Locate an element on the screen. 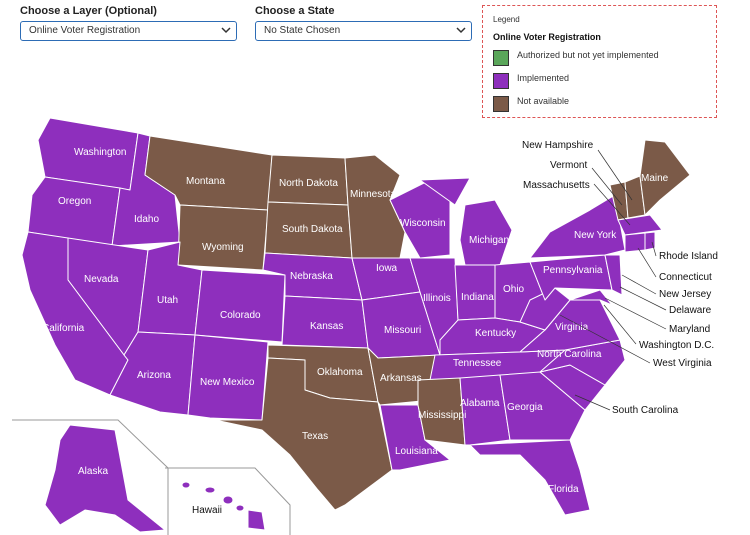  callout-massachusetts: Massachusetts is located at coordinates (556, 185).